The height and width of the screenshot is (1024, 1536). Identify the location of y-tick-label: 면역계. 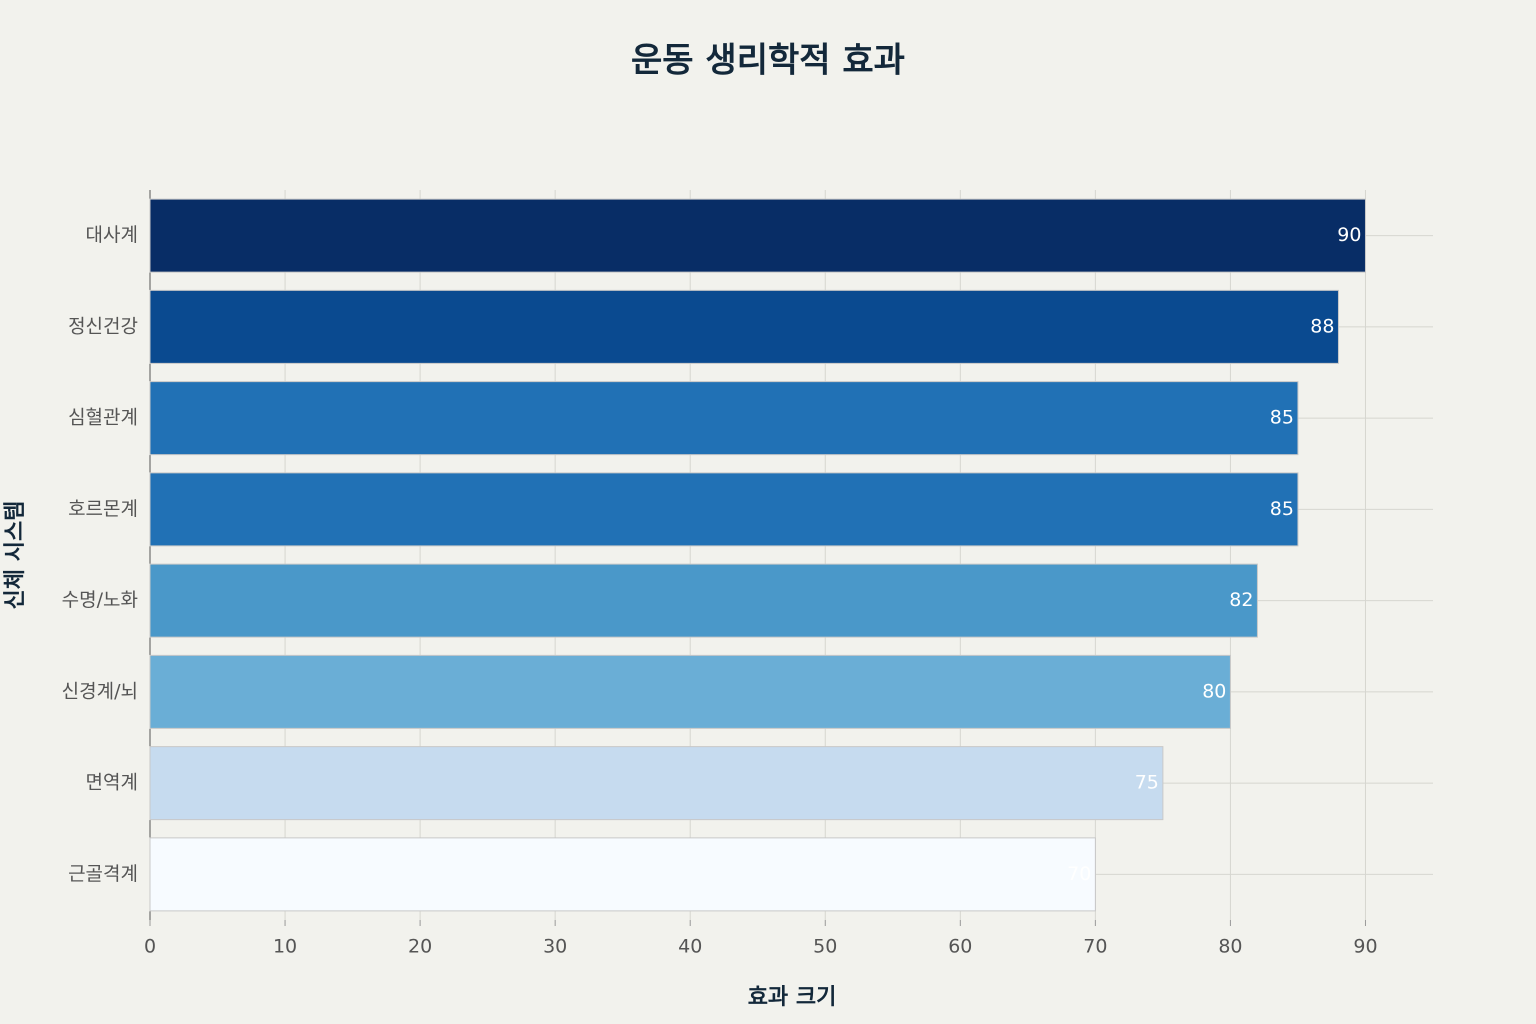
(112, 783).